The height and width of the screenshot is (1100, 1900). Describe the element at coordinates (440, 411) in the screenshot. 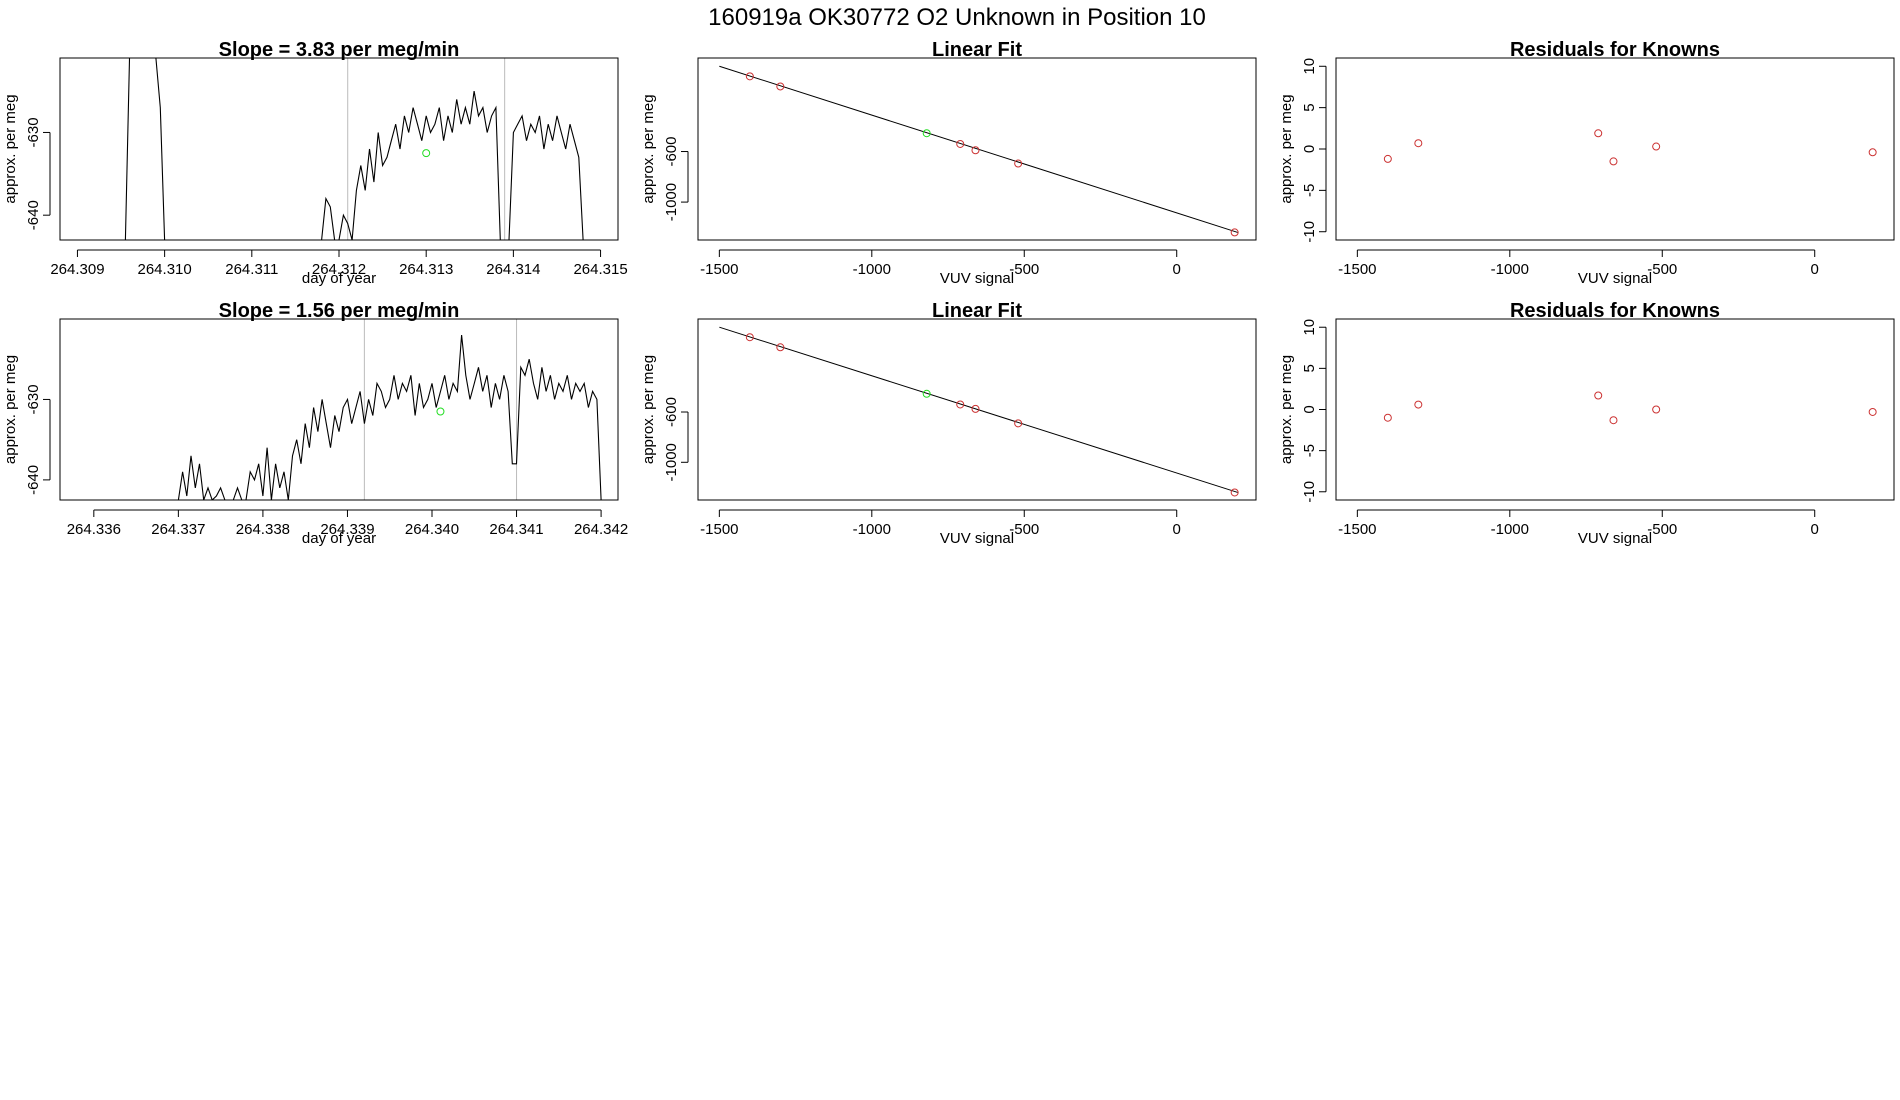

I see `row2-timeseries-unknown-point` at that location.